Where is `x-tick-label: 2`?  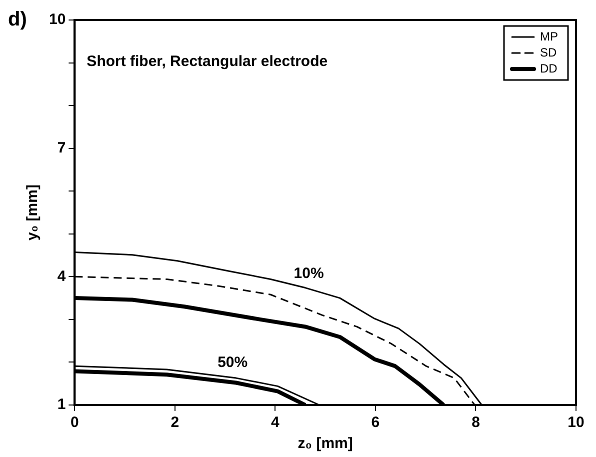
x-tick-label: 2 is located at coordinates (175, 423).